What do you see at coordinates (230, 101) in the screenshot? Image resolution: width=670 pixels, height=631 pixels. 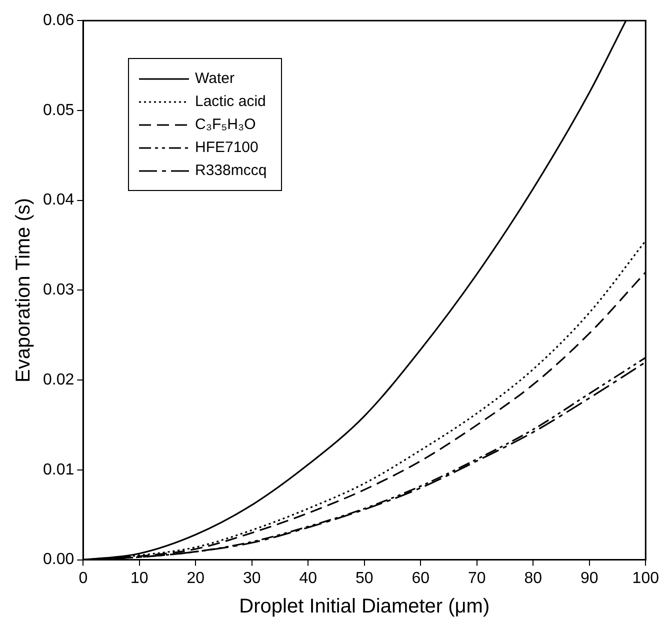 I see `legend-label: Lactic acid` at bounding box center [230, 101].